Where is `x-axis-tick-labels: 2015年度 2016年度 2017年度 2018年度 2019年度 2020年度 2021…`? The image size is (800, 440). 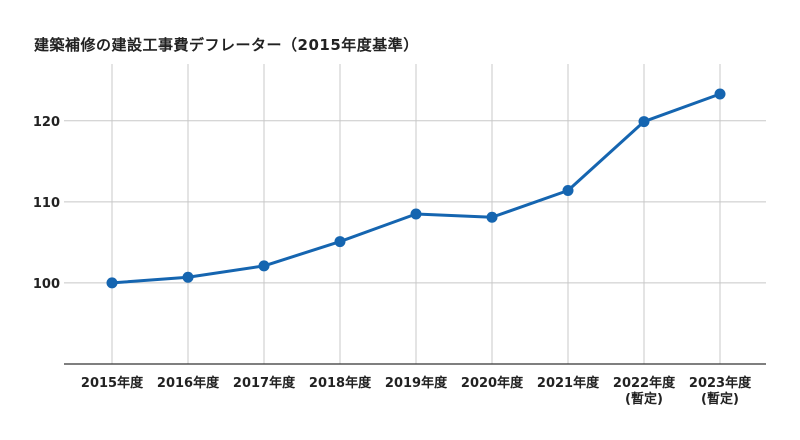
x-axis-tick-labels: 2015年度 2016年度 2017年度 2018年度 2019年度 2020年度 2021… is located at coordinates (416, 391).